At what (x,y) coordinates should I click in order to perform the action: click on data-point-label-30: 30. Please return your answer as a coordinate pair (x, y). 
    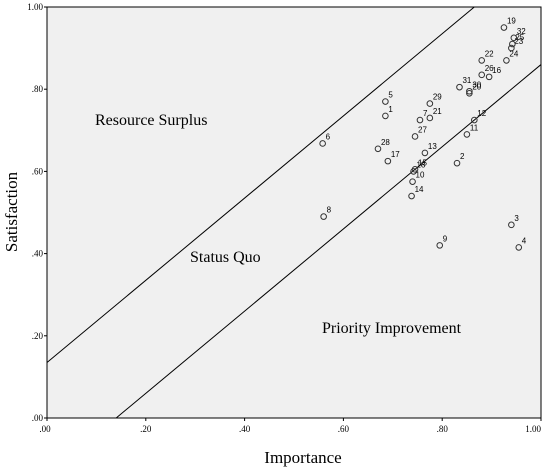
    Looking at the image, I should click on (476, 84).